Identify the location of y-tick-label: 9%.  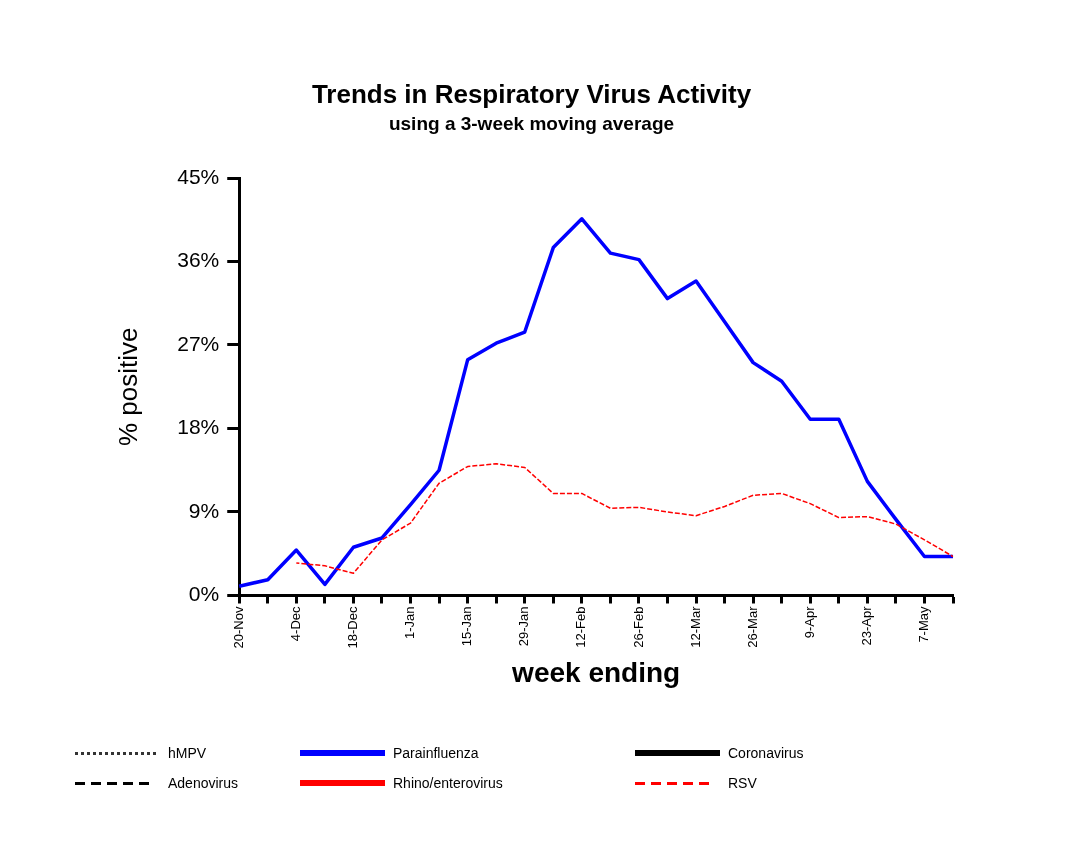
(204, 510).